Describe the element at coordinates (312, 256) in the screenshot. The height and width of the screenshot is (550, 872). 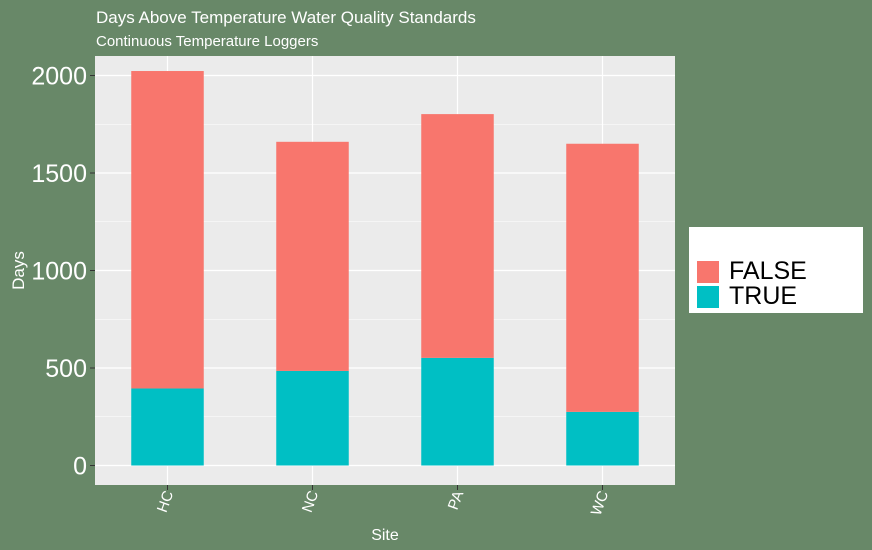
I see `bar-false-nc` at that location.